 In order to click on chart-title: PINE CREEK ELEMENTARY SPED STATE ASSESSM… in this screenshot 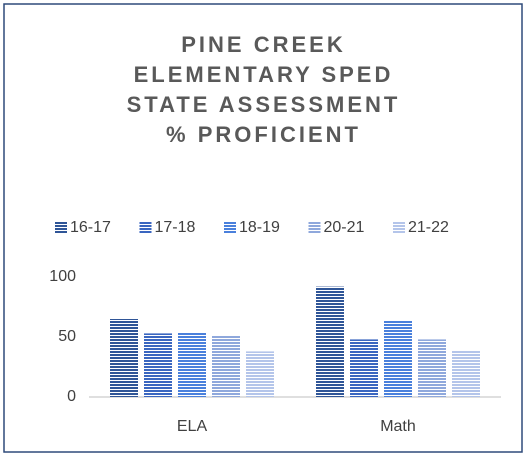, I will do `click(263, 89)`.